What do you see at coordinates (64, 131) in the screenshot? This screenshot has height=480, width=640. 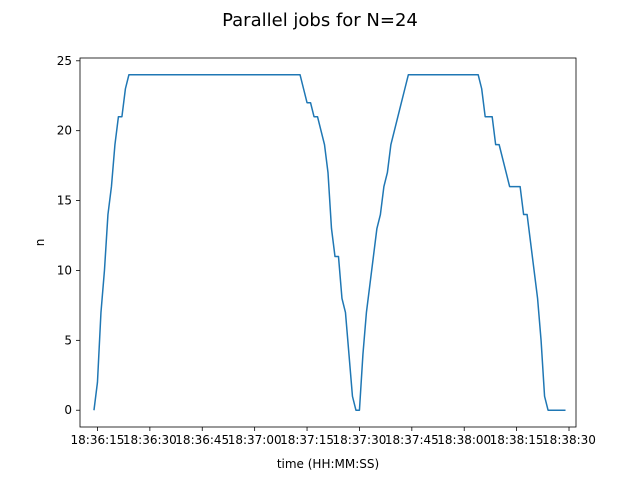 I see `y-tick-label: 20` at bounding box center [64, 131].